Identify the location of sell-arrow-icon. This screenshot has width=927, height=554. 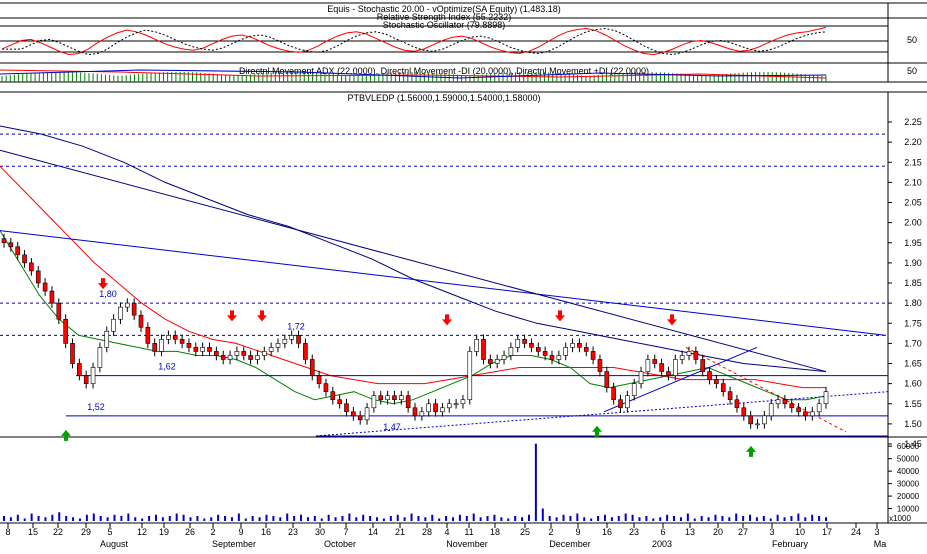
(232, 316).